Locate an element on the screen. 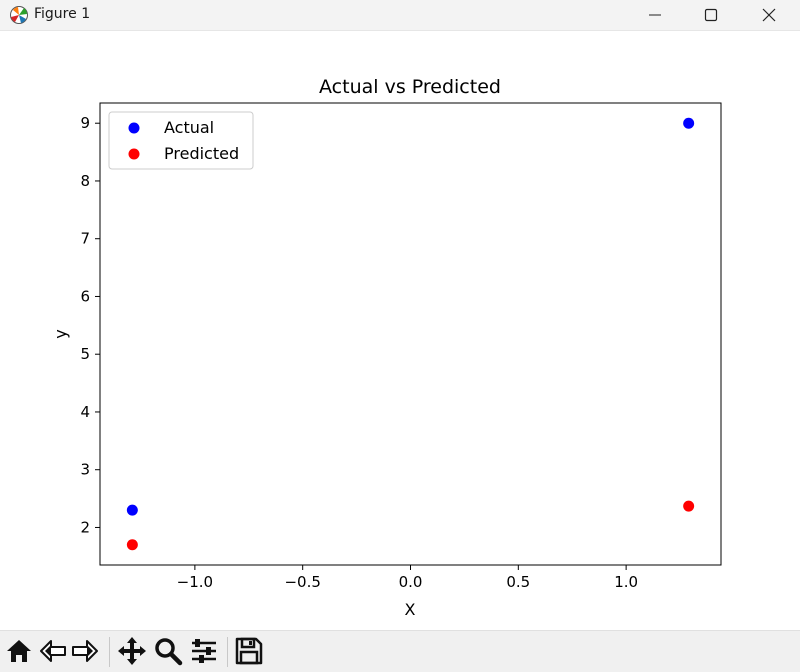 The image size is (800, 672). pan-icon is located at coordinates (132, 651).